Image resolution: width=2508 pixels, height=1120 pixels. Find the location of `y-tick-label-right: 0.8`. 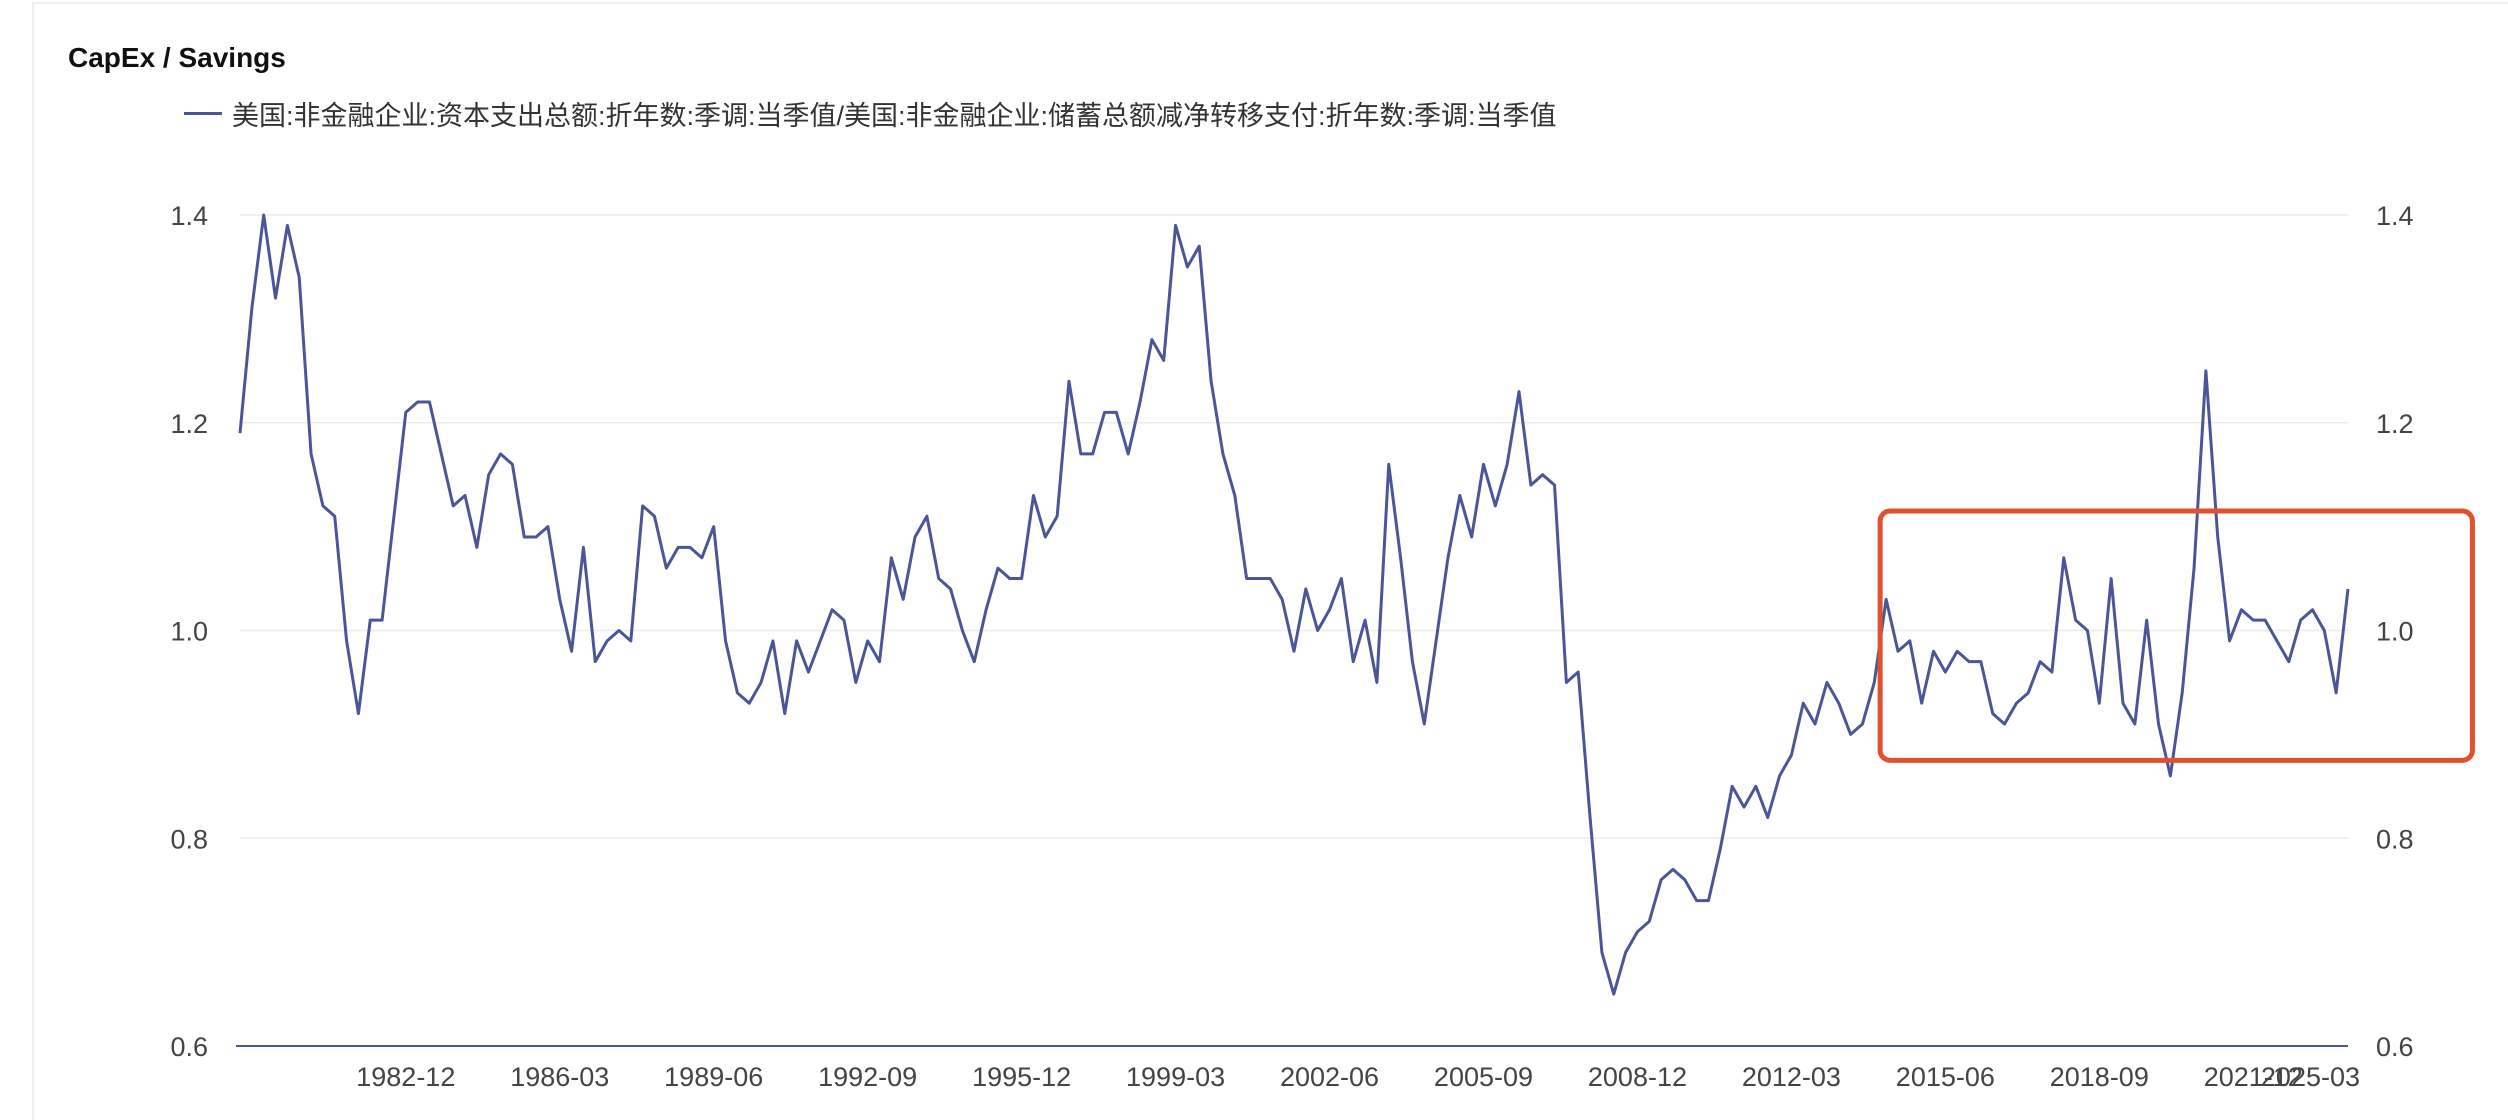

y-tick-label-right: 0.8 is located at coordinates (2395, 839).